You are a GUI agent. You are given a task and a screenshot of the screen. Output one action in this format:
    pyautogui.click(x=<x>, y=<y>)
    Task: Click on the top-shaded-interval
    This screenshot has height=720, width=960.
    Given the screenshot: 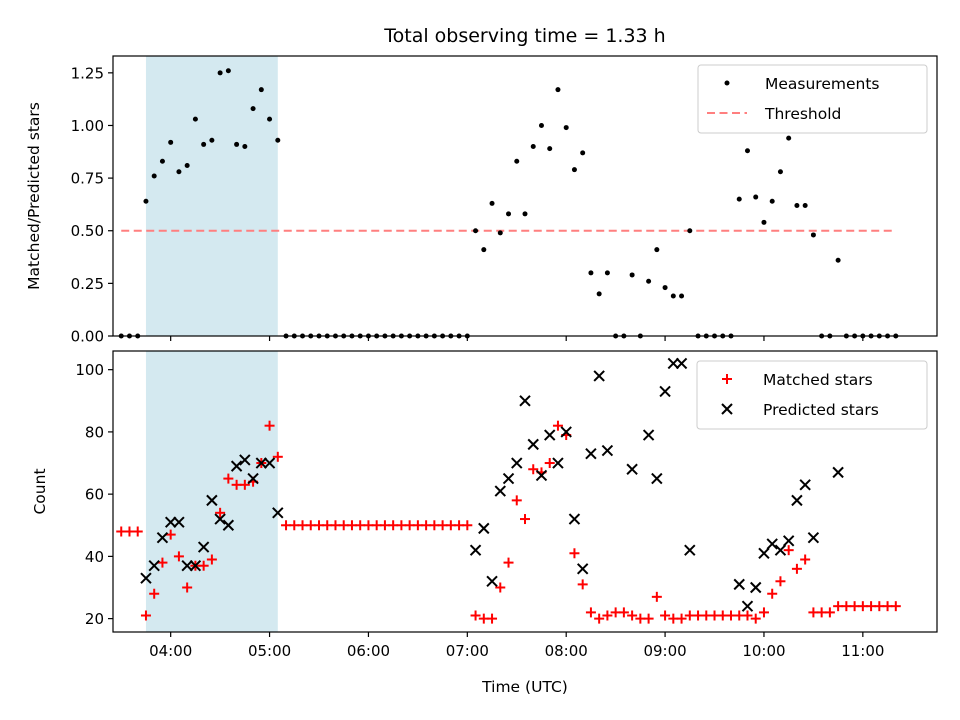 What is the action you would take?
    pyautogui.click(x=211, y=196)
    